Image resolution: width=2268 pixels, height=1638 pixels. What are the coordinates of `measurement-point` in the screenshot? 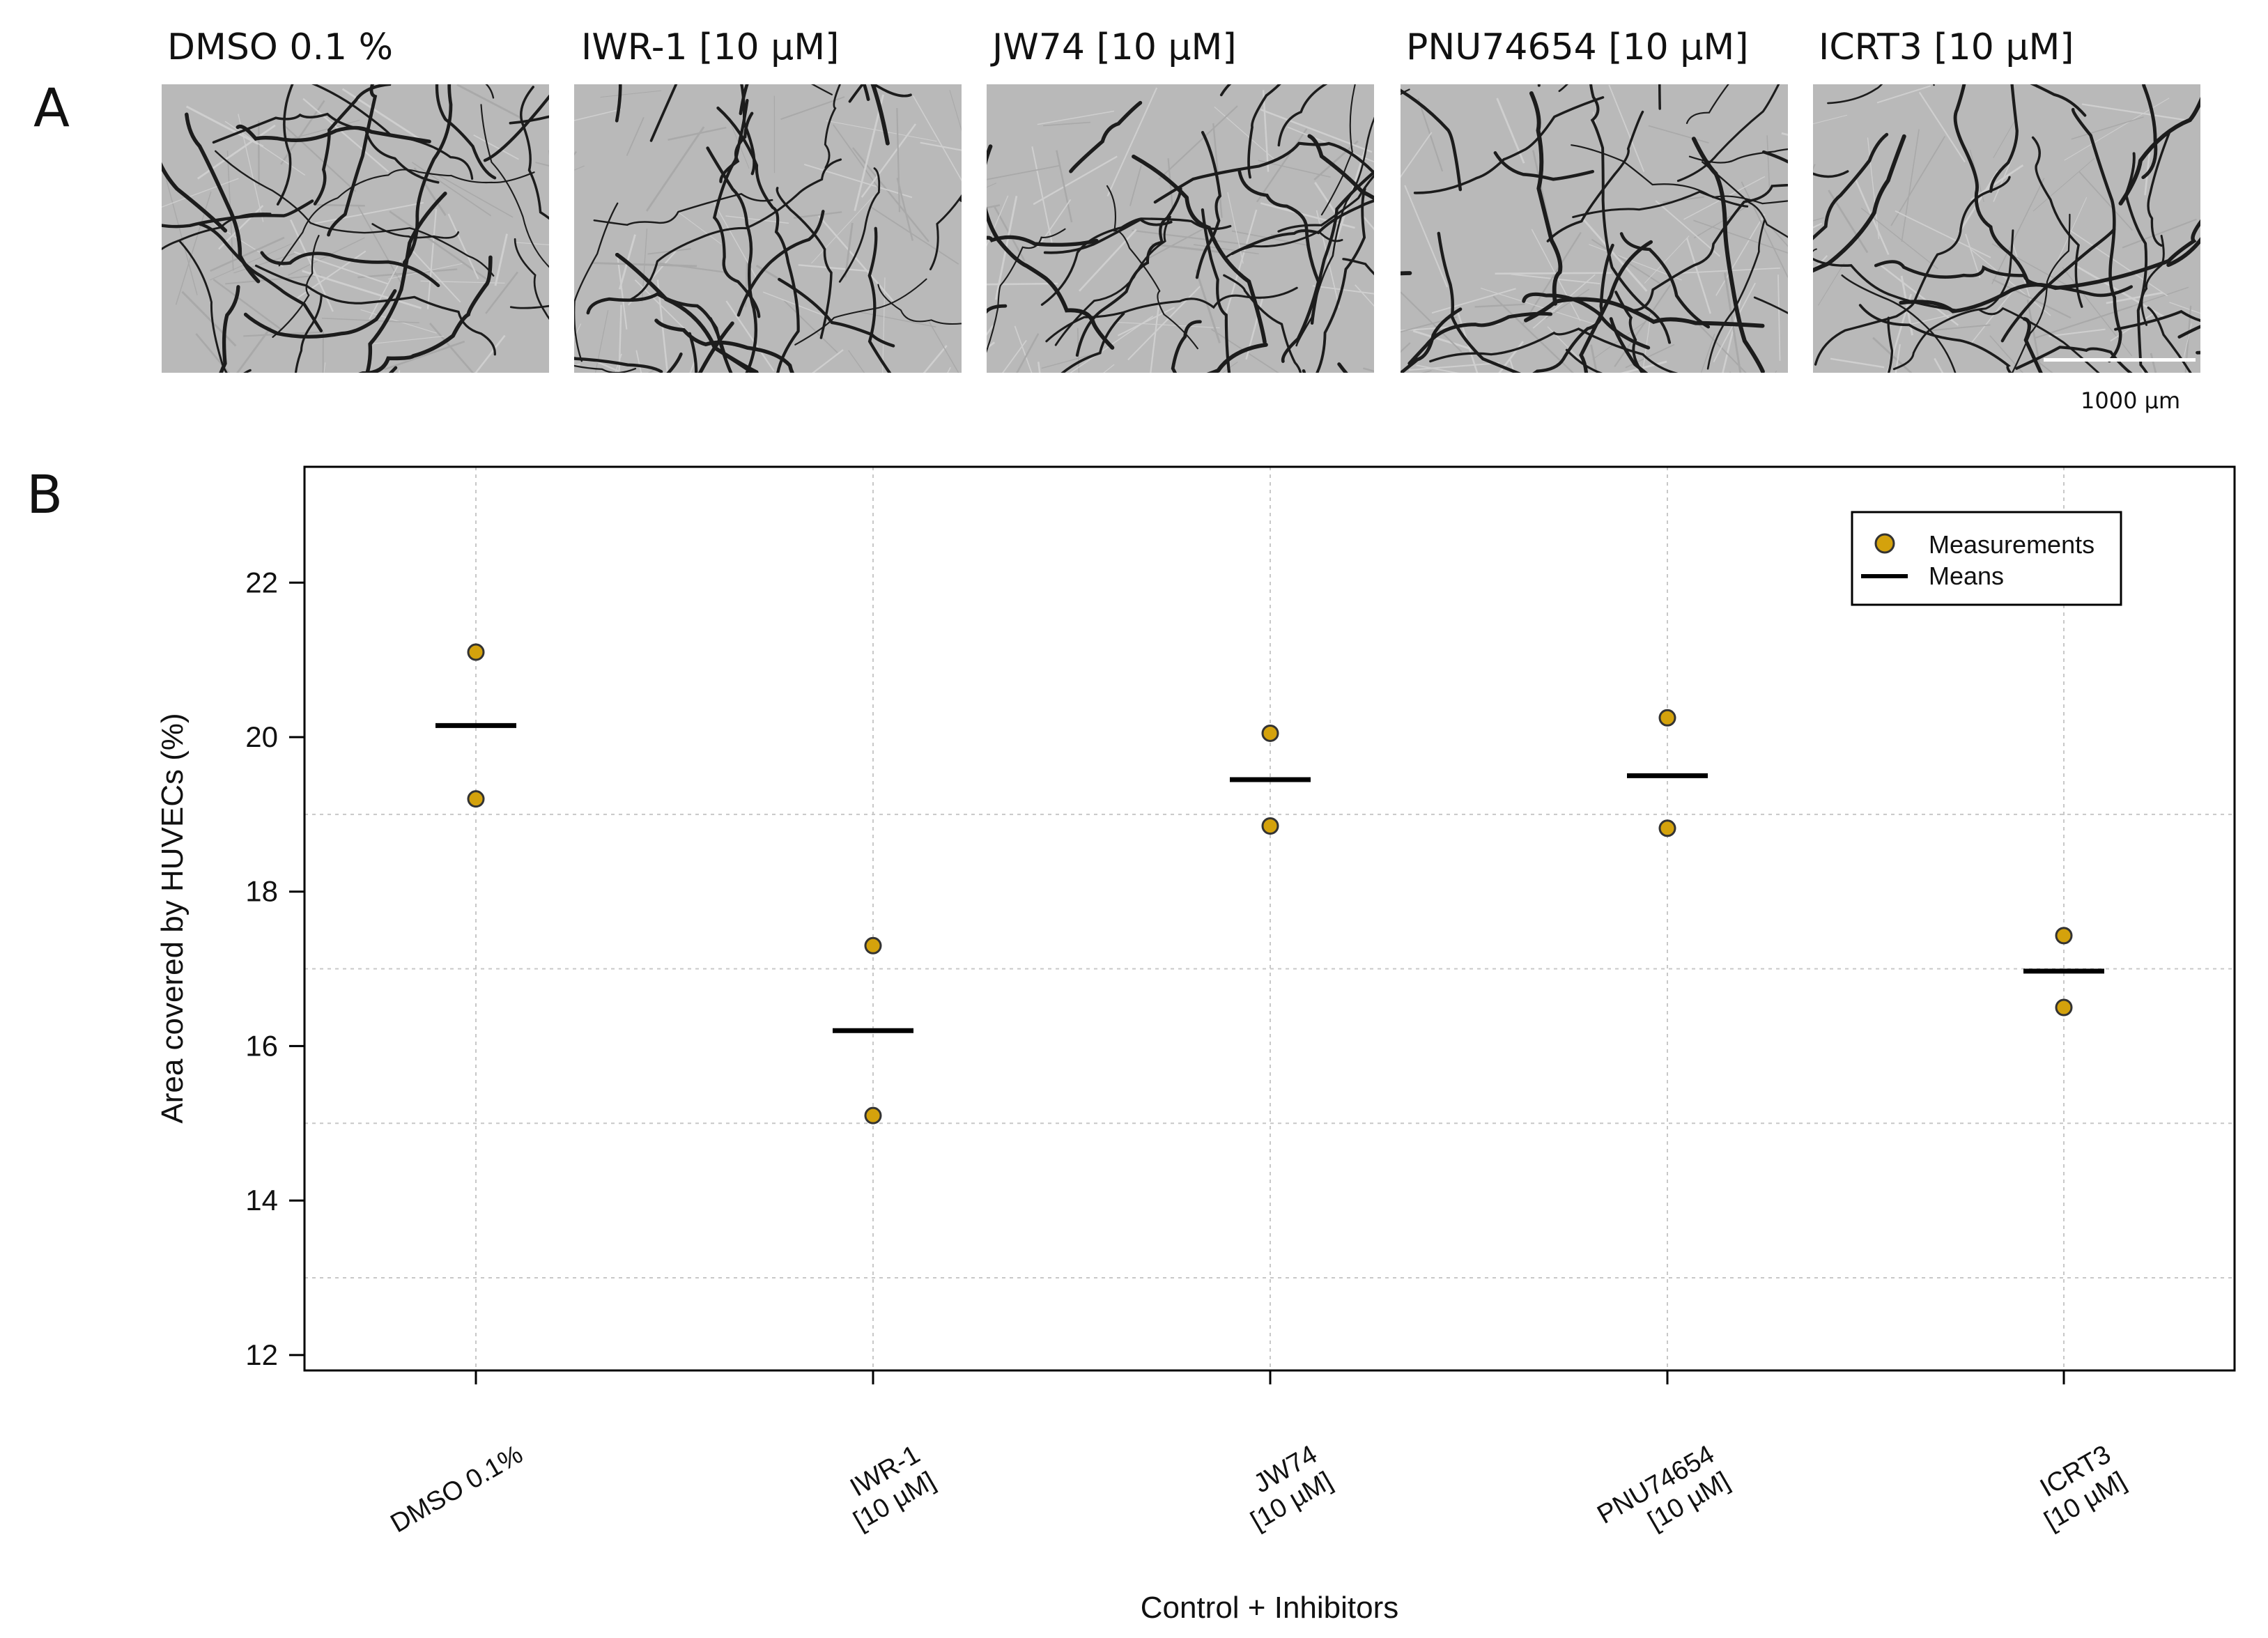 It's located at (1270, 733).